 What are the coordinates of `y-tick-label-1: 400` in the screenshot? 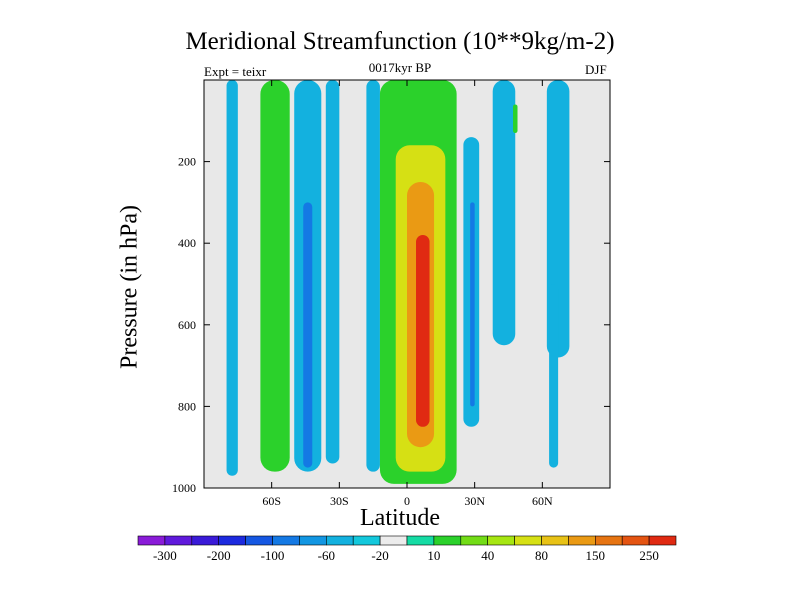 It's located at (187, 243).